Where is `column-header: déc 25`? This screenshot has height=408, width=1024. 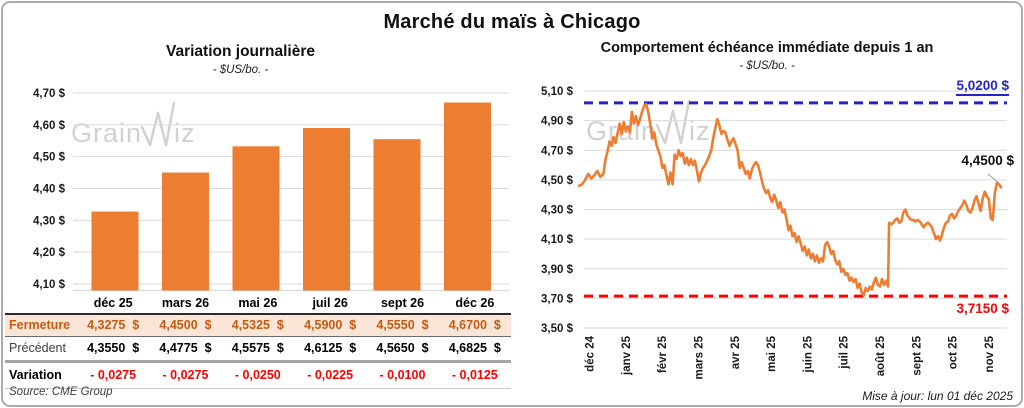 column-header: déc 25 is located at coordinates (113, 303).